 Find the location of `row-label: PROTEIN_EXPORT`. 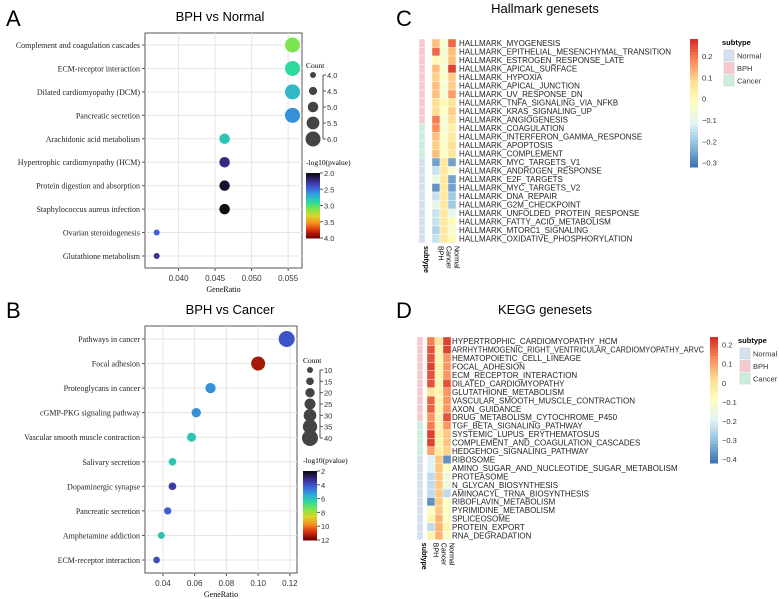

row-label: PROTEIN_EXPORT is located at coordinates (488, 527).